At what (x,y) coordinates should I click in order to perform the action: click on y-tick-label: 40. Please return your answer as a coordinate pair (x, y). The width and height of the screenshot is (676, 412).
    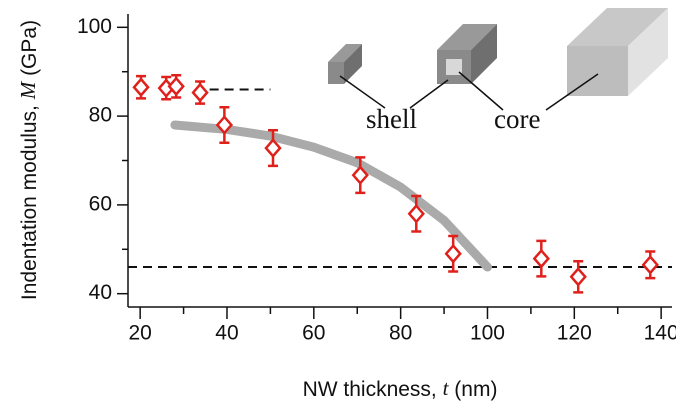
    Looking at the image, I should click on (100, 292).